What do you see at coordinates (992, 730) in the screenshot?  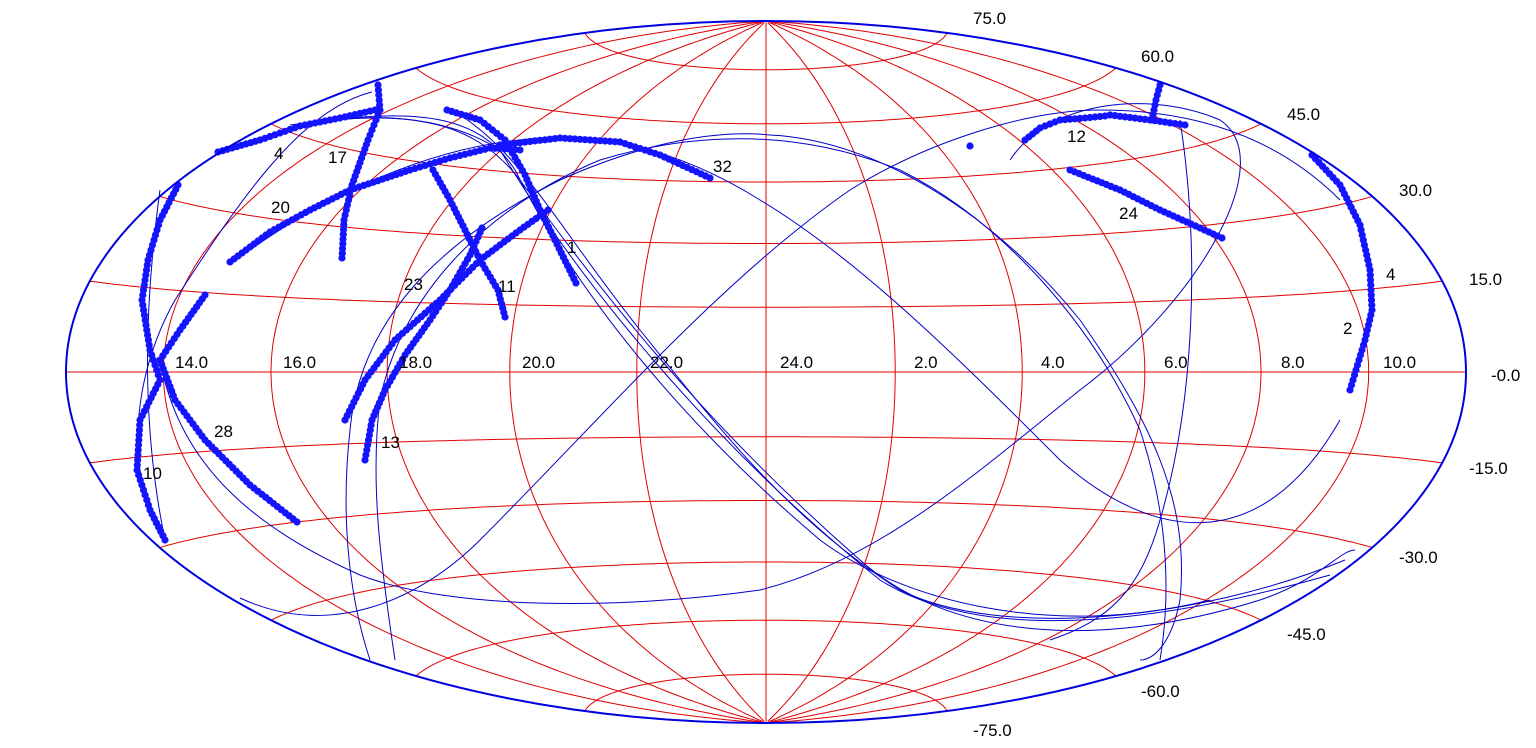 I see `dec-label-m75: -75.0` at bounding box center [992, 730].